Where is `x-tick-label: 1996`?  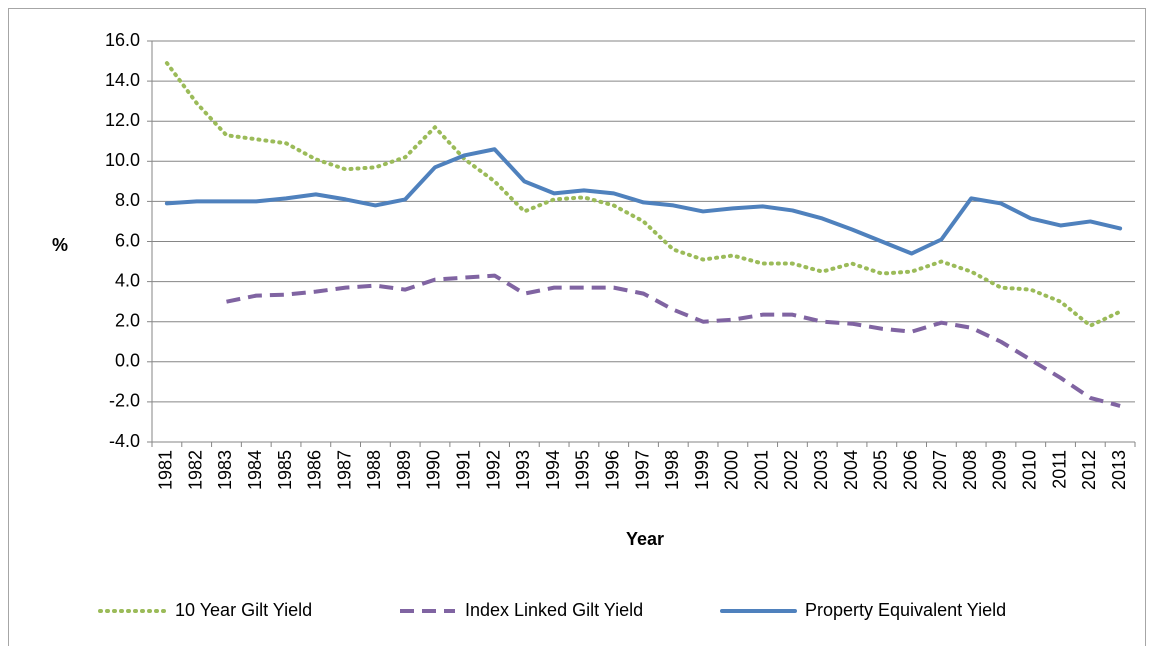 x-tick-label: 1996 is located at coordinates (612, 470).